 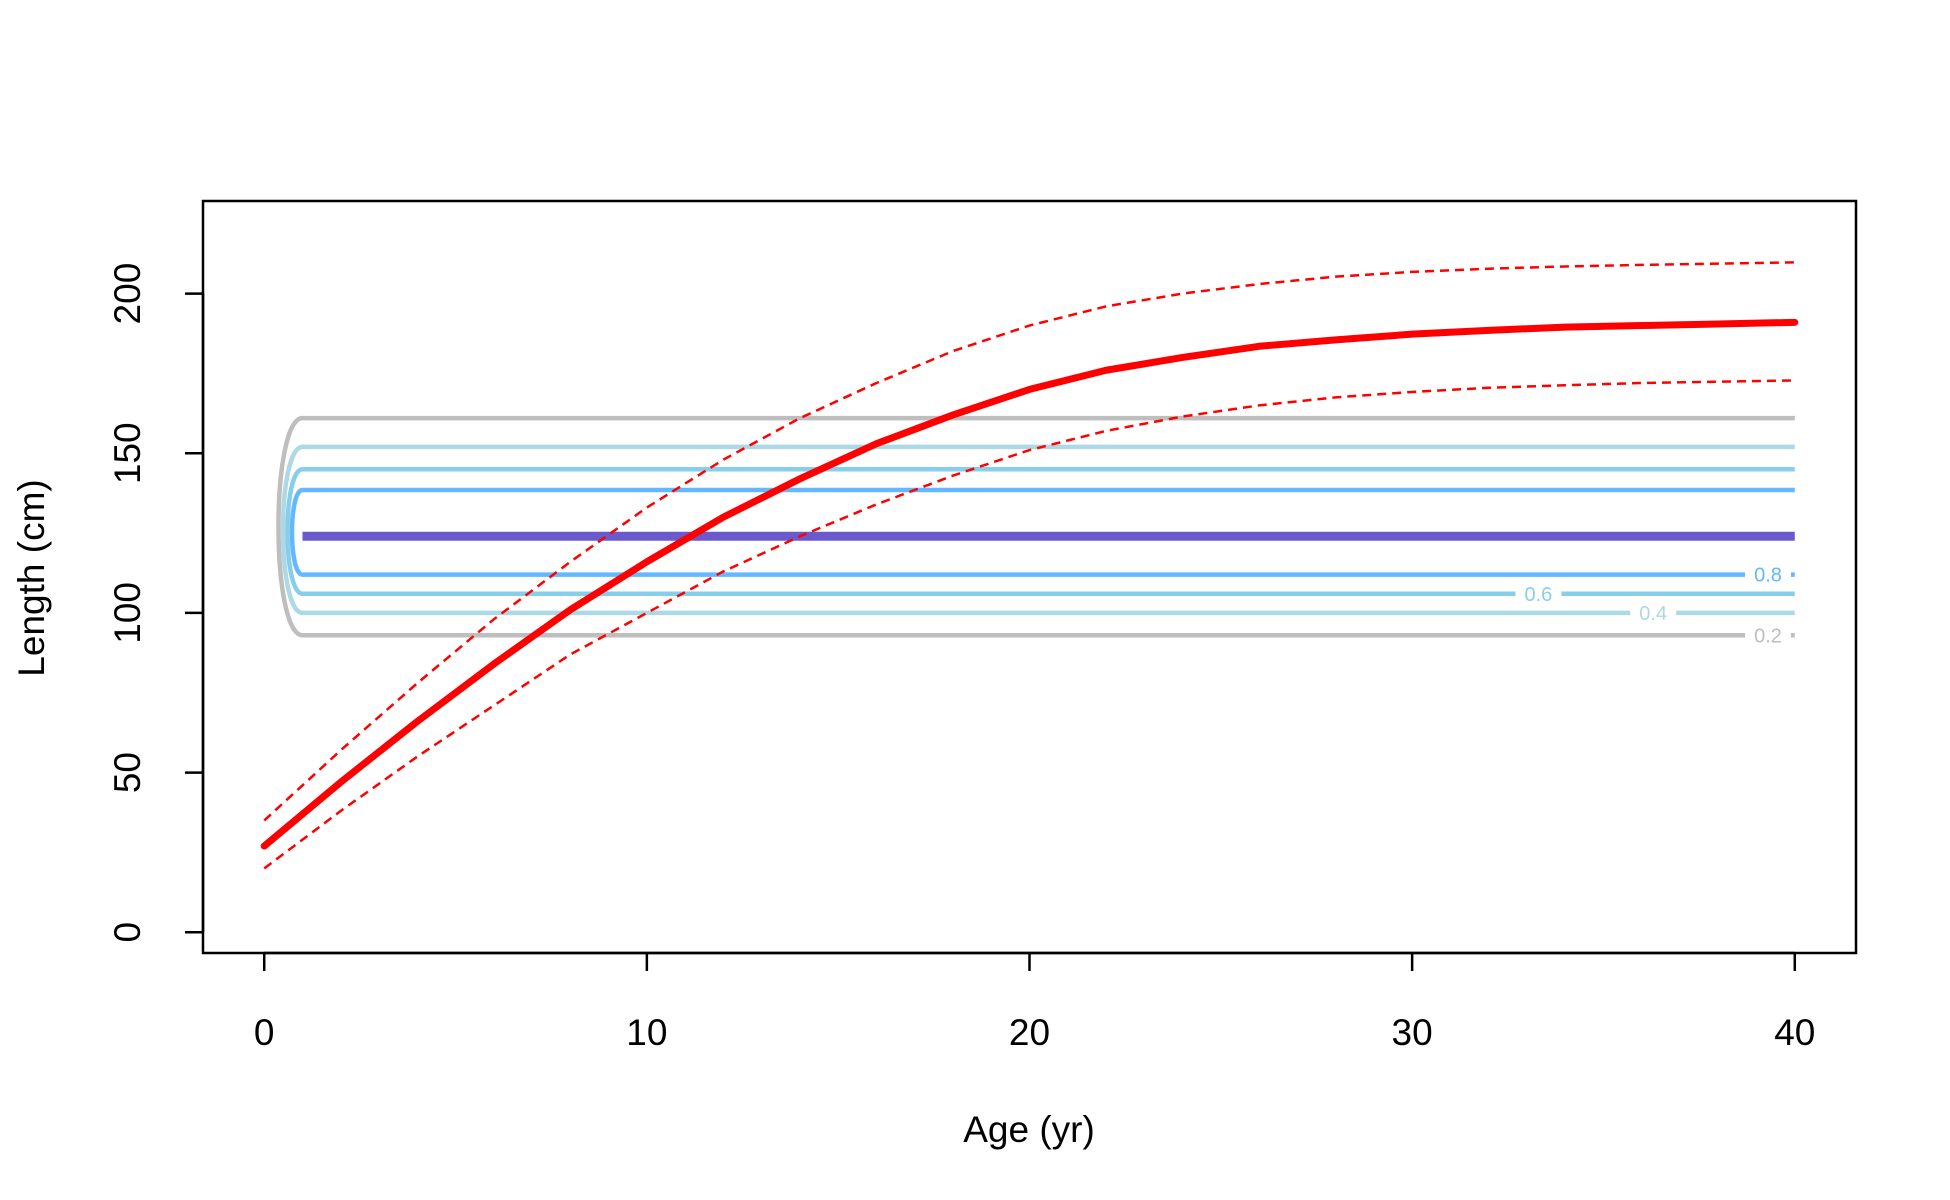 What do you see at coordinates (127, 294) in the screenshot?
I see `y-tick-label: 200` at bounding box center [127, 294].